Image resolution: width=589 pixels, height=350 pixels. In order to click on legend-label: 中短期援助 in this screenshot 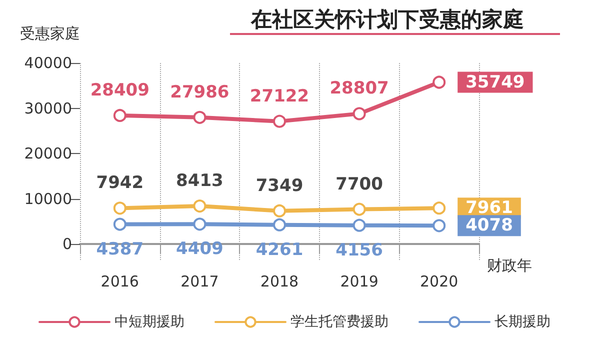, I will do `click(149, 322)`.